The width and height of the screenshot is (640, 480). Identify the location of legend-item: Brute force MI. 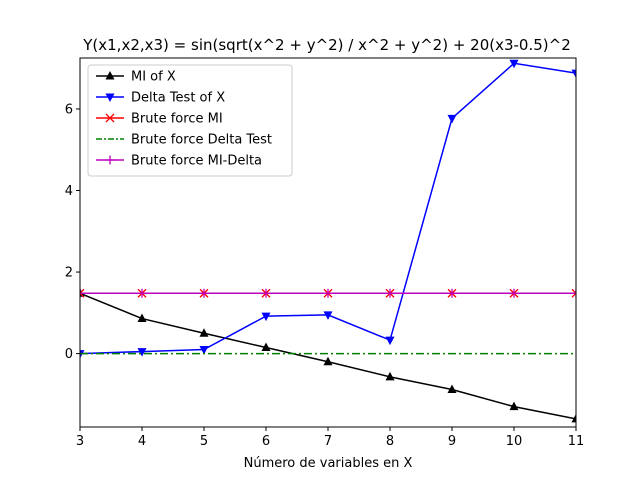
(159, 119).